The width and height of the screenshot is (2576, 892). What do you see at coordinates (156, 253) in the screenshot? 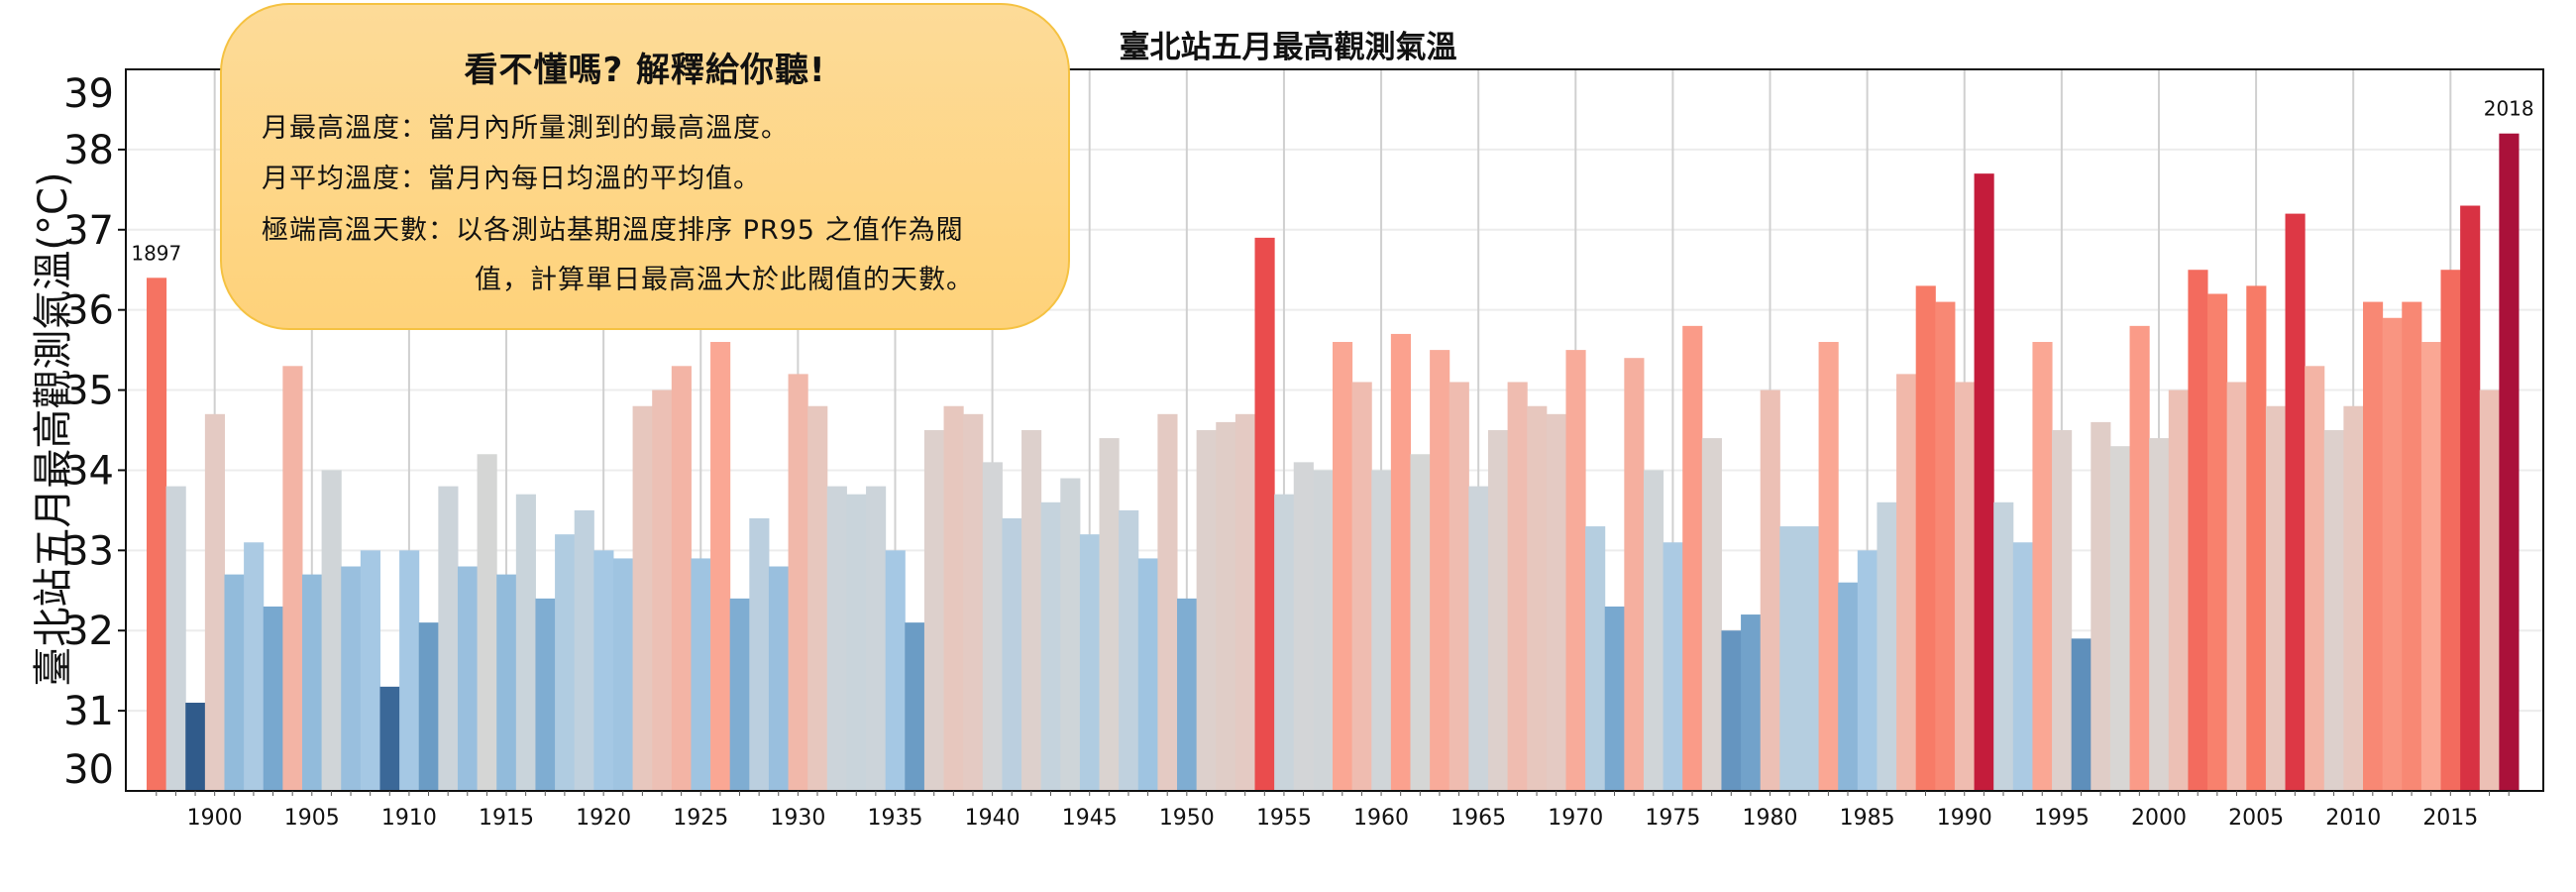
I see `bar-annotation-1897: 1897` at bounding box center [156, 253].